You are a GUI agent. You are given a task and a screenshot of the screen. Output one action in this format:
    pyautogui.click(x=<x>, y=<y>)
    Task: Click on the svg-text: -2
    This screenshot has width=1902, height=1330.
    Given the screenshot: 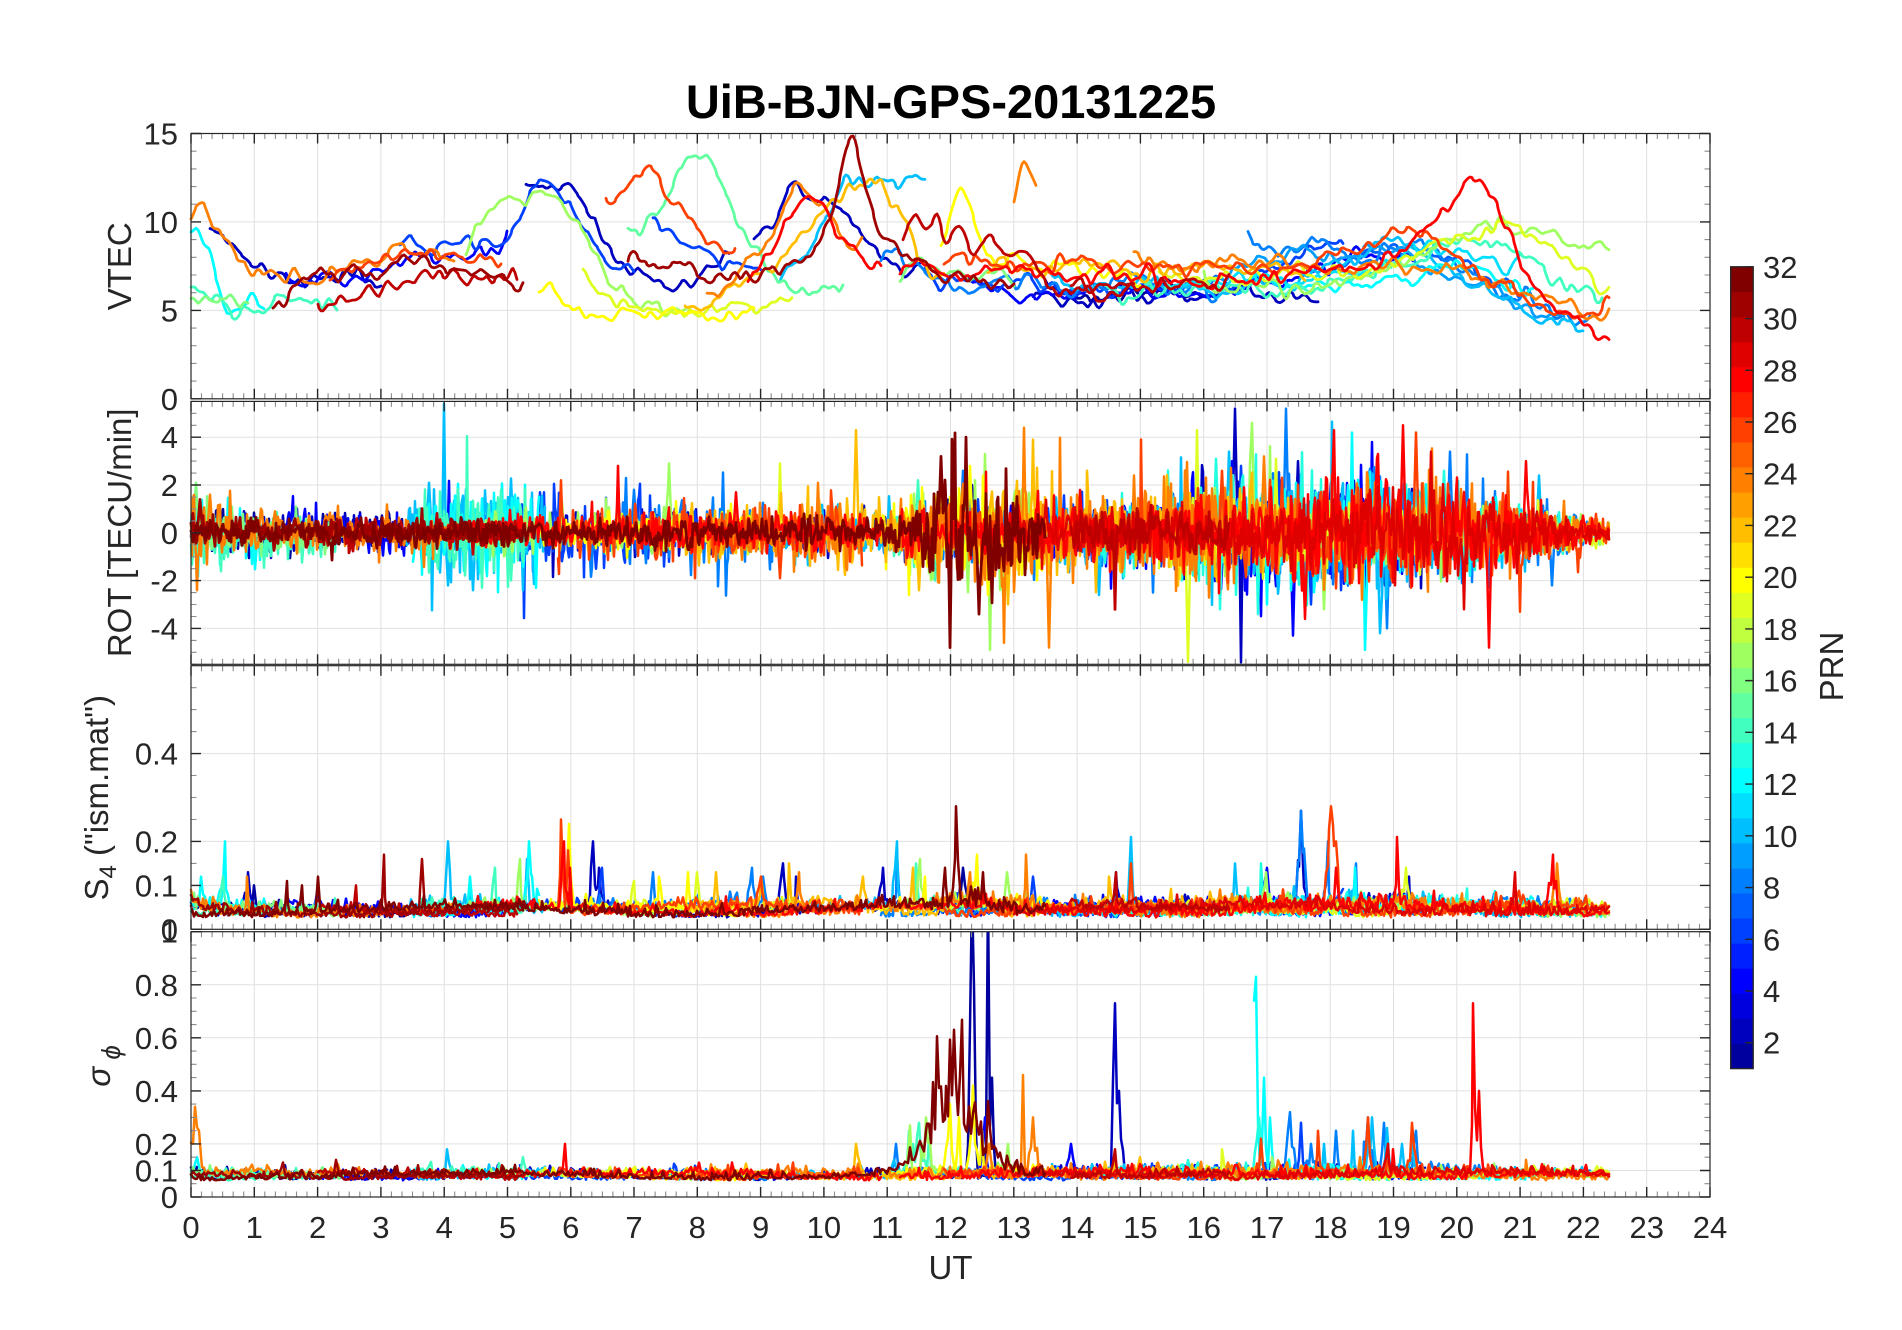 What is the action you would take?
    pyautogui.click(x=164, y=581)
    